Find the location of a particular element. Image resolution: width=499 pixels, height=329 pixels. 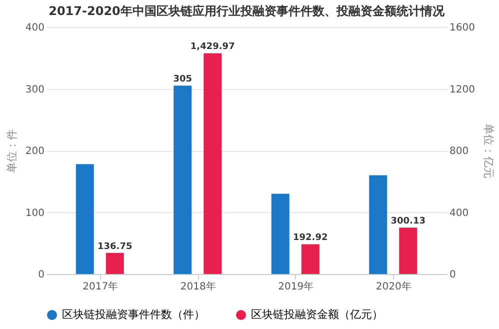

data-label: 136.75 is located at coordinates (115, 247).